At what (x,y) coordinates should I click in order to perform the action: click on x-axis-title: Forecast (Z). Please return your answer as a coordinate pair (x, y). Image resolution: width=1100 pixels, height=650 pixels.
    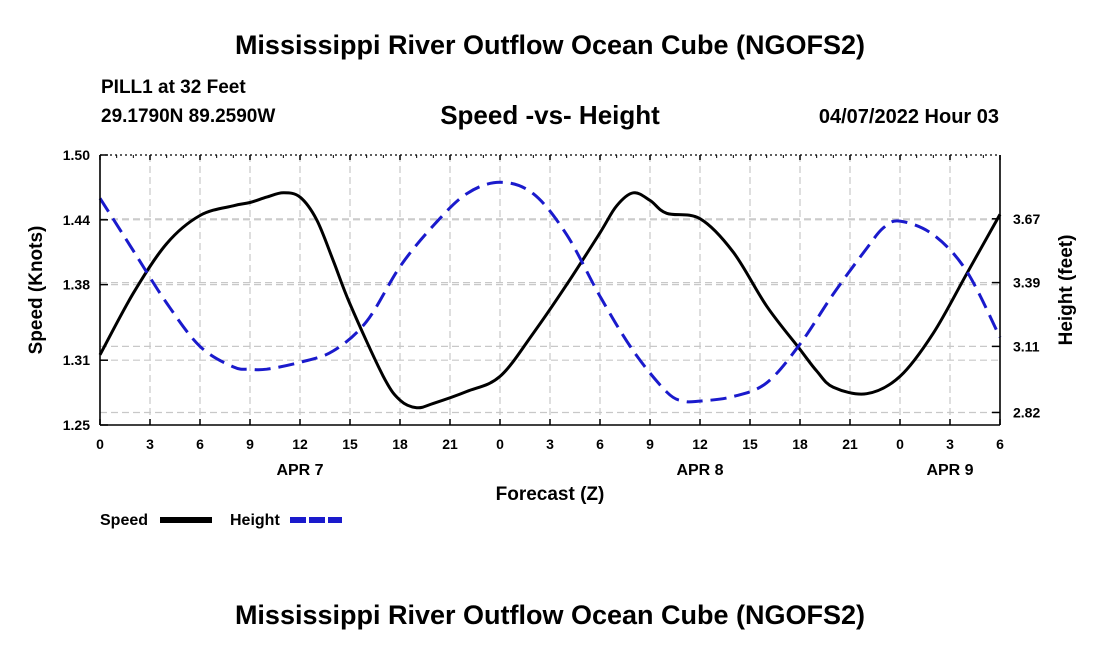
    Looking at the image, I should click on (550, 494).